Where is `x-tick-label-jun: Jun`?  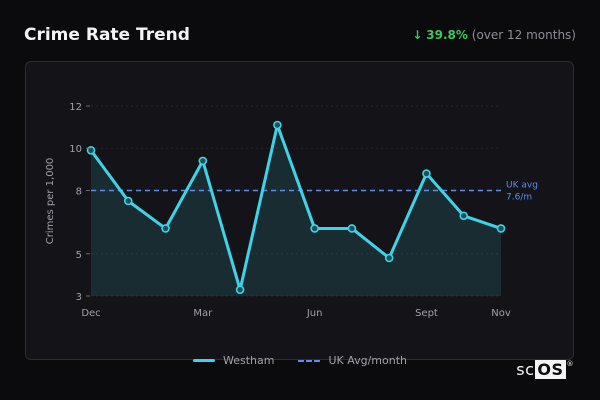 x-tick-label-jun: Jun is located at coordinates (314, 313).